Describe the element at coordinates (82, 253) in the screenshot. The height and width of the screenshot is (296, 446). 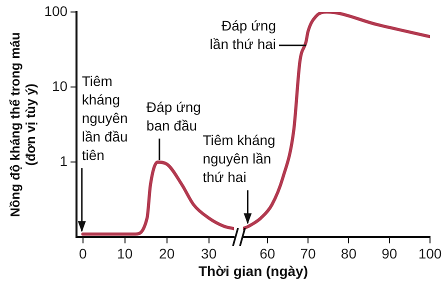
I see `x-tick-label: 0` at that location.